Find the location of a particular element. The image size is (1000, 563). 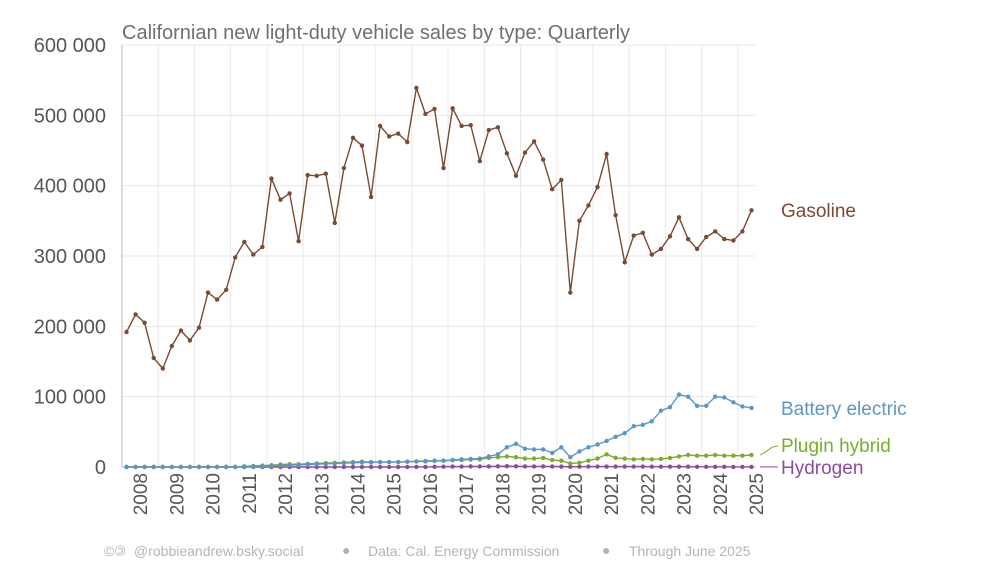

series-line-battery-electric is located at coordinates (439, 430).